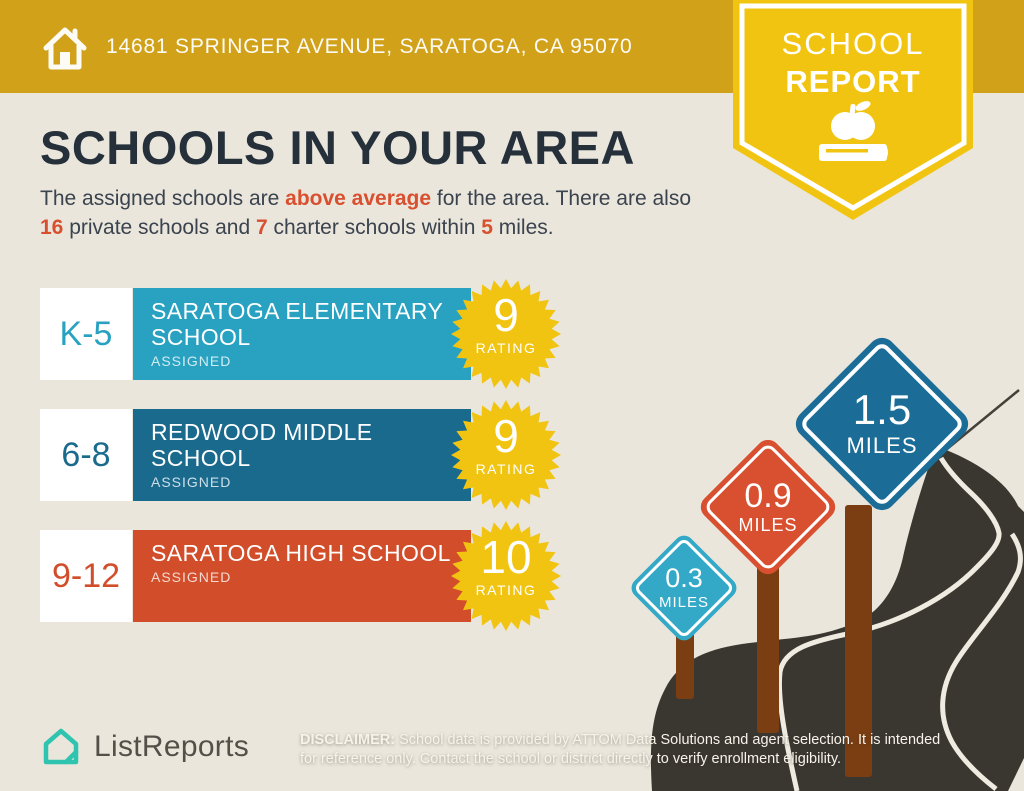 The width and height of the screenshot is (1024, 791). What do you see at coordinates (86, 455) in the screenshot?
I see `grade-range: 6-8` at bounding box center [86, 455].